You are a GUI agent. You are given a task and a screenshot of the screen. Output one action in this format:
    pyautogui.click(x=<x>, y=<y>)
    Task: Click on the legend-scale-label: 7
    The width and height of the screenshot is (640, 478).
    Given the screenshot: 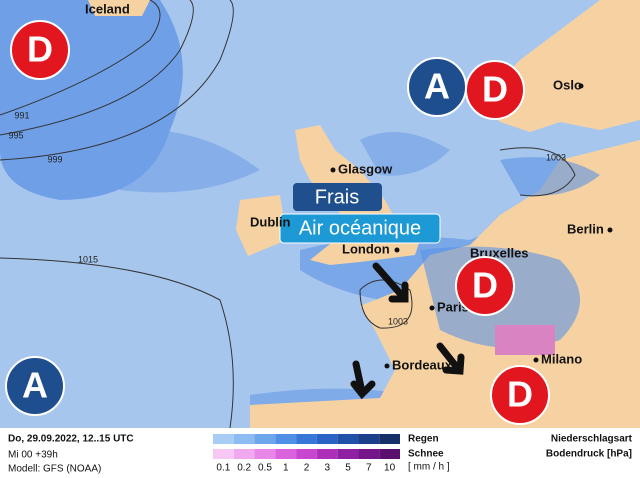 What is the action you would take?
    pyautogui.click(x=369, y=468)
    